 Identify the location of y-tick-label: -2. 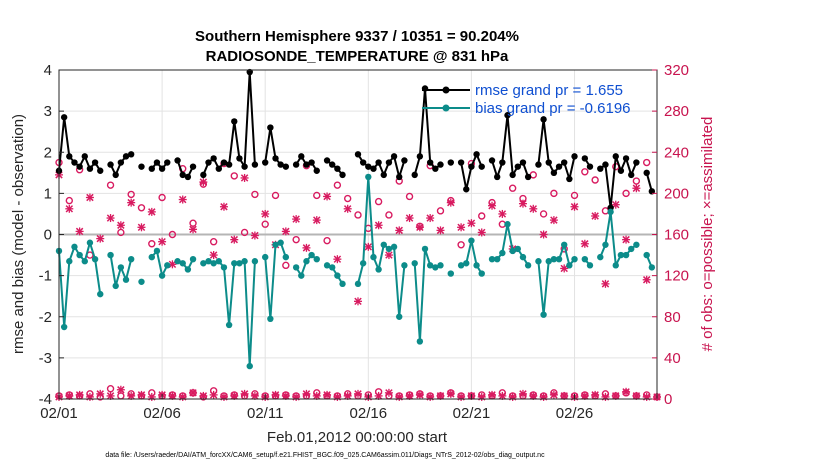
(45, 317).